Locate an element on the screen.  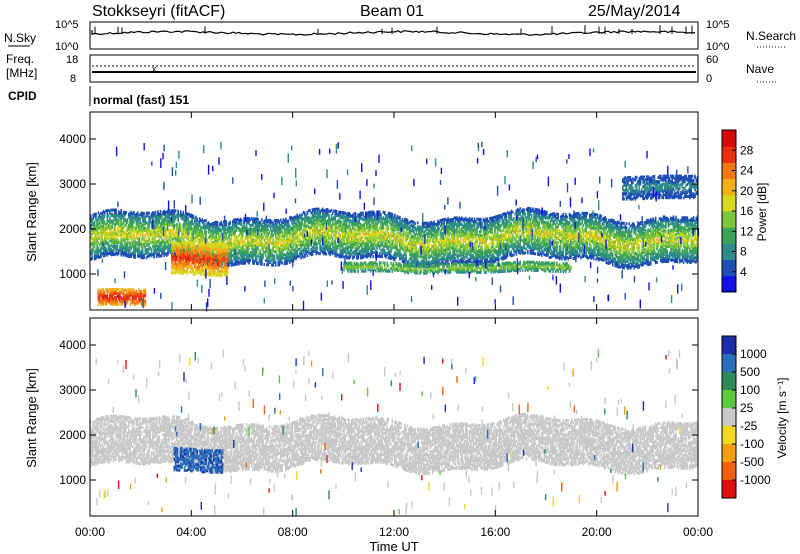
station-title: Stokkseyri (fitACF) is located at coordinates (158, 11).